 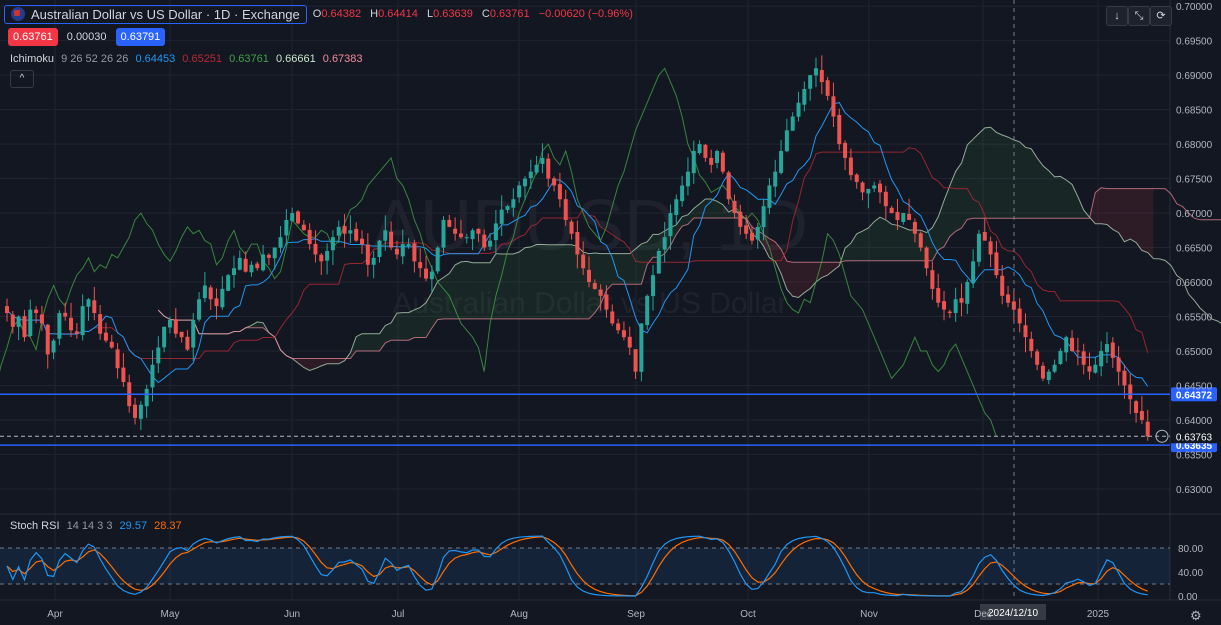 I want to click on ichimoku-label: Ichimoku, so click(x=32, y=59).